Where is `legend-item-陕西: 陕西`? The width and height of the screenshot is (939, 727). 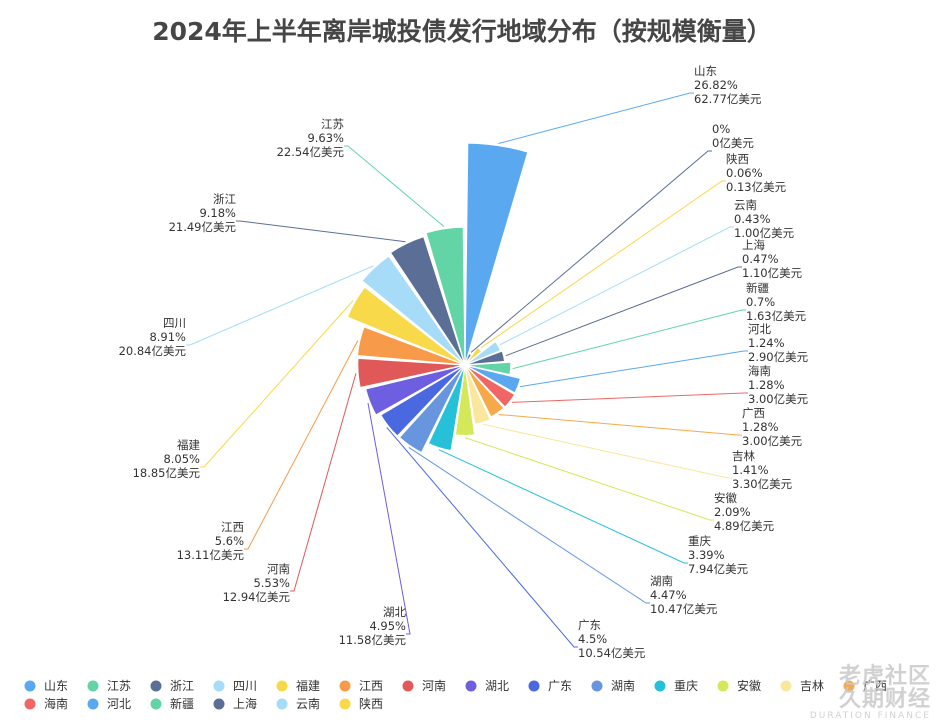 legend-item-陕西: 陕西 is located at coordinates (371, 703).